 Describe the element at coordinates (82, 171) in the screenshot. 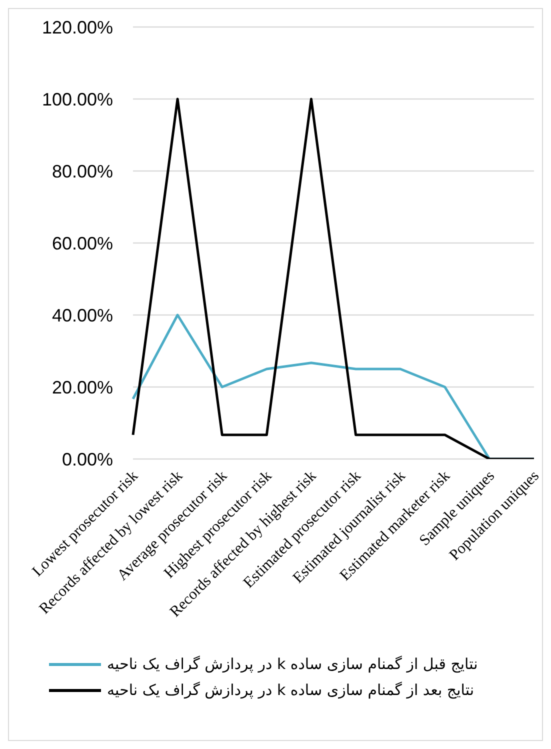

I see `y-tick-label: 80.00%` at that location.